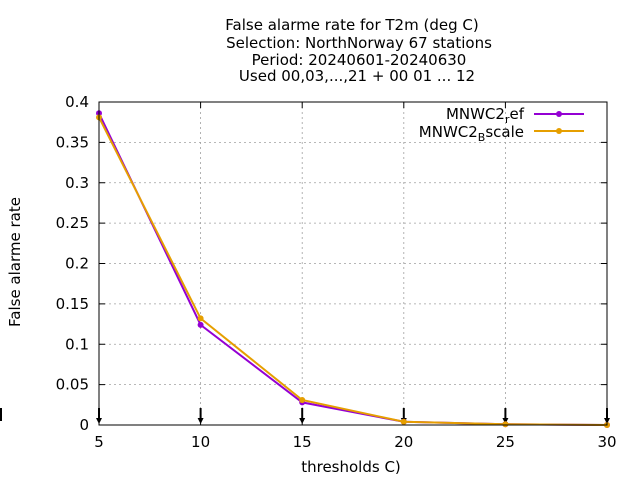  I want to click on title-line-2: Selection: NorthNorway 67 stations, so click(359, 43).